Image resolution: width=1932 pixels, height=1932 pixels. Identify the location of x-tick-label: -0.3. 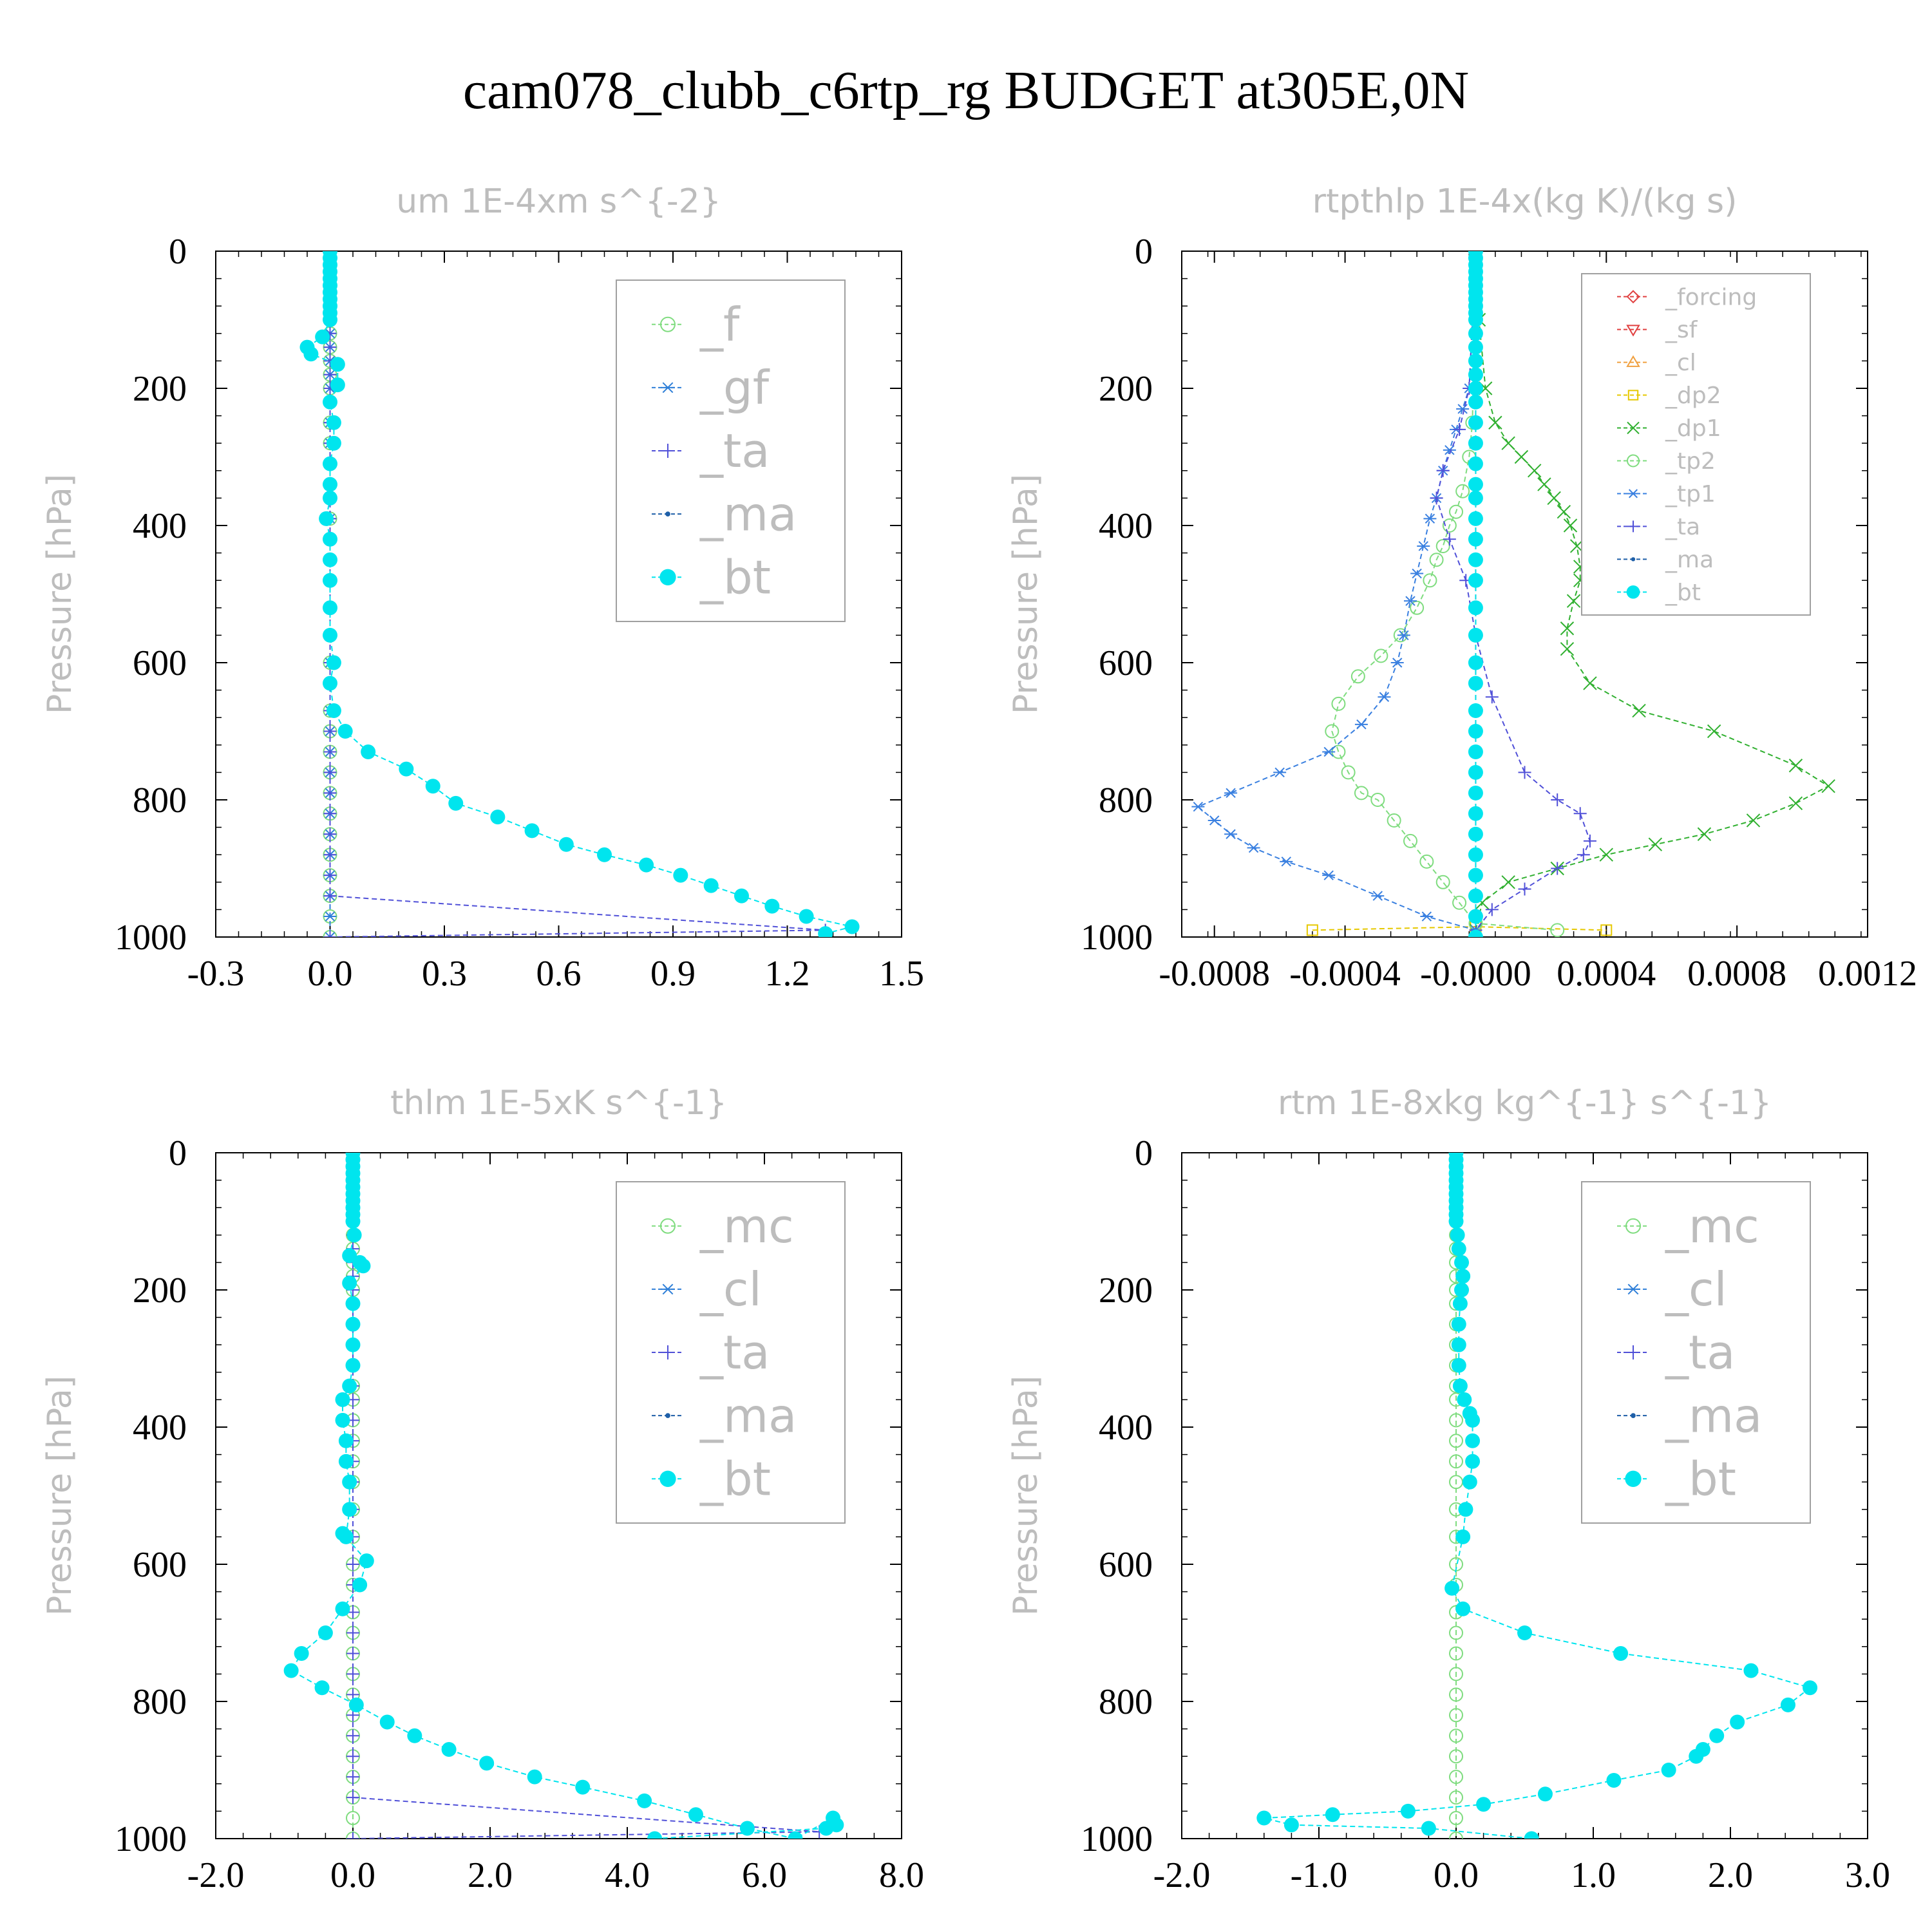
(216, 974).